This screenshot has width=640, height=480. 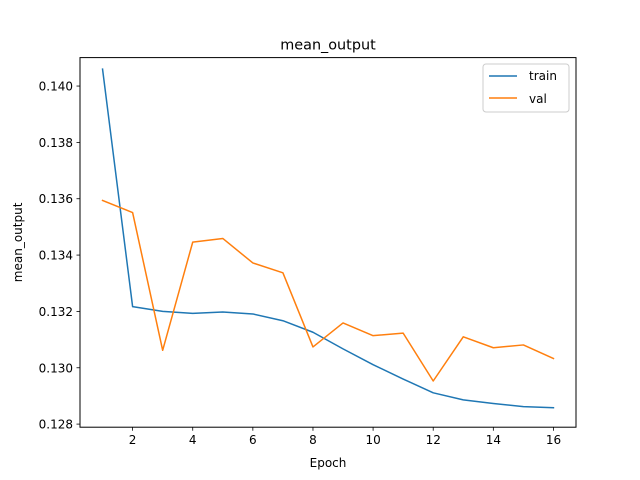 What do you see at coordinates (313, 440) in the screenshot?
I see `x-tick-label: 8` at bounding box center [313, 440].